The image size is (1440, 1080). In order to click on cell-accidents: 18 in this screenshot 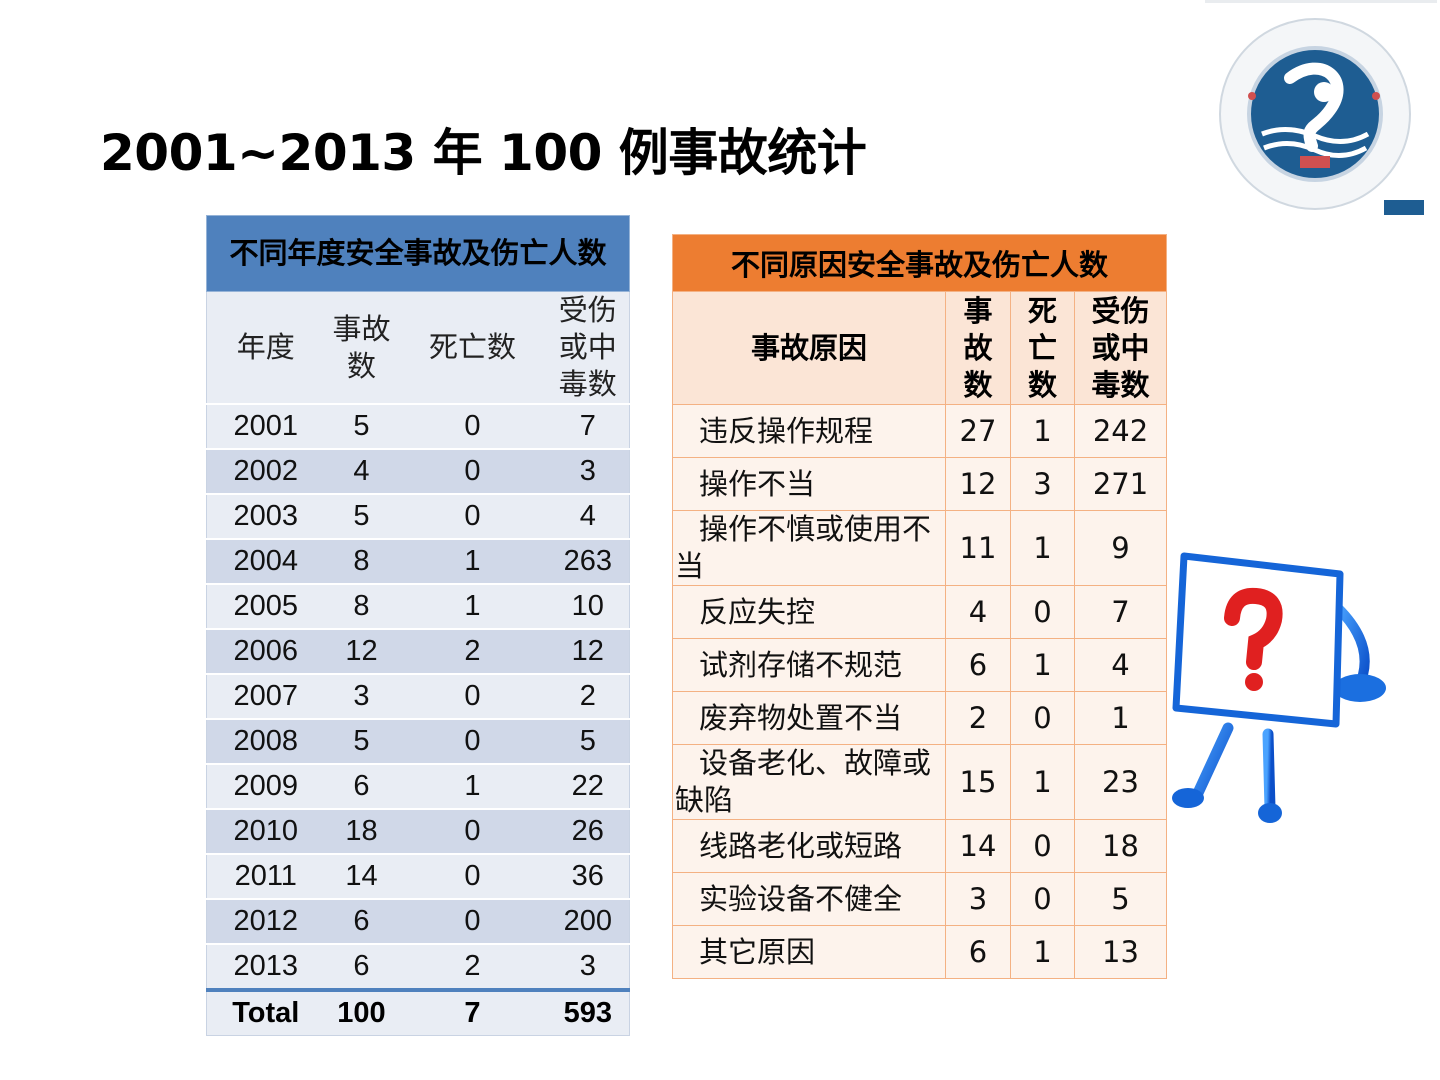, I will do `click(361, 832)`.